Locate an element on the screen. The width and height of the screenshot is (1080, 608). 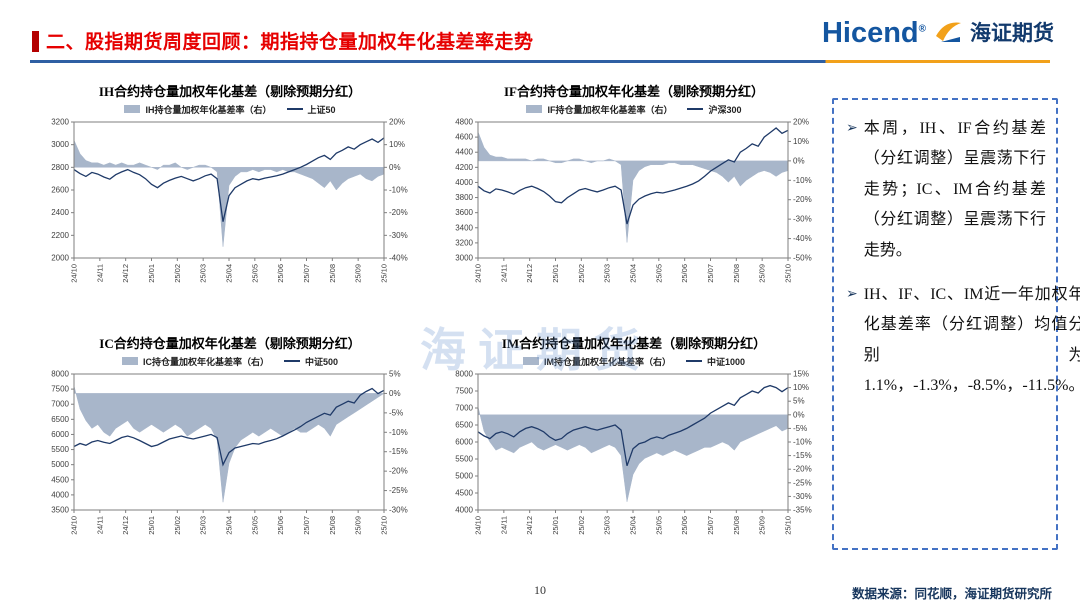
svg-text: 3400 is located at coordinates (464, 227).